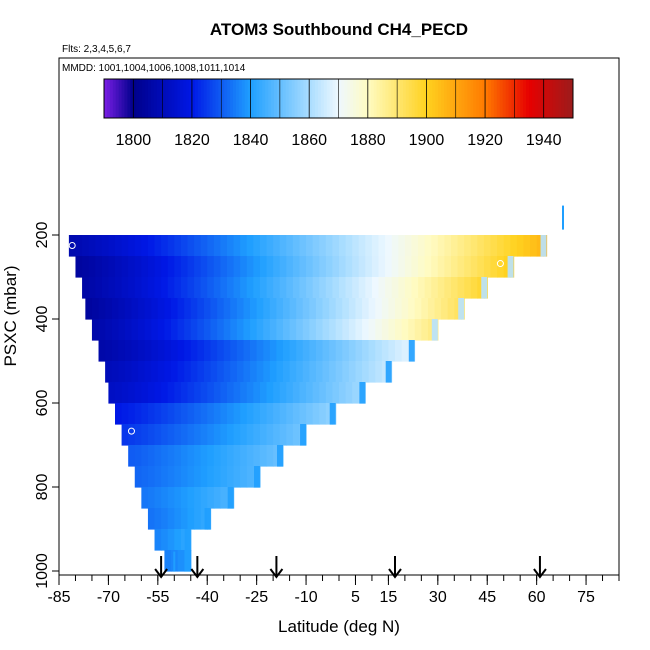  I want to click on colorbar-tick-label: 1900, so click(427, 140).